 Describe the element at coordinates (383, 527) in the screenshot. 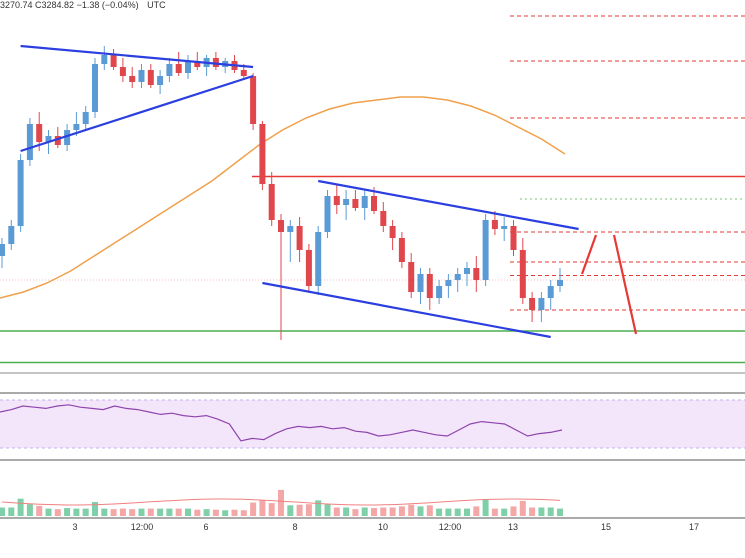

I see `x-axis-tick-label: 10` at that location.